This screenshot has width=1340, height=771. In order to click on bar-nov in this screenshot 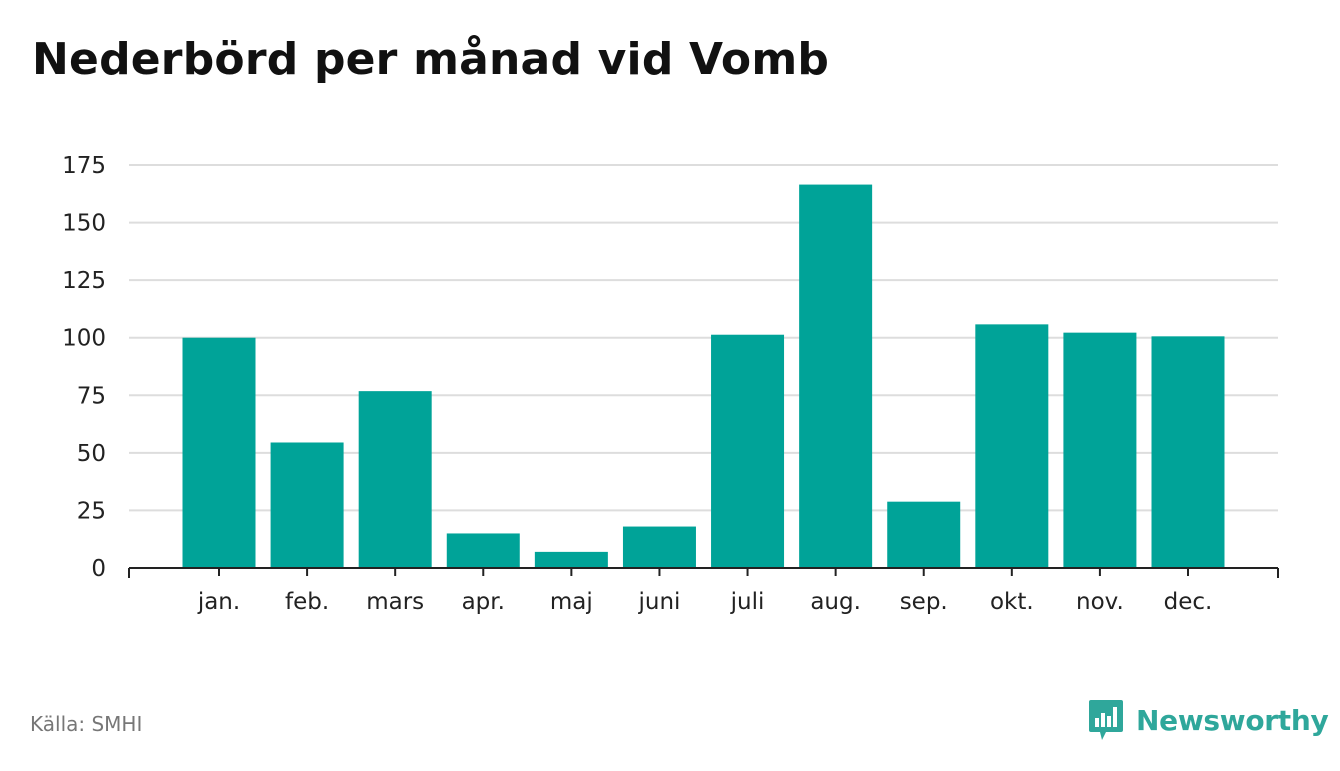, I will do `click(1100, 450)`.